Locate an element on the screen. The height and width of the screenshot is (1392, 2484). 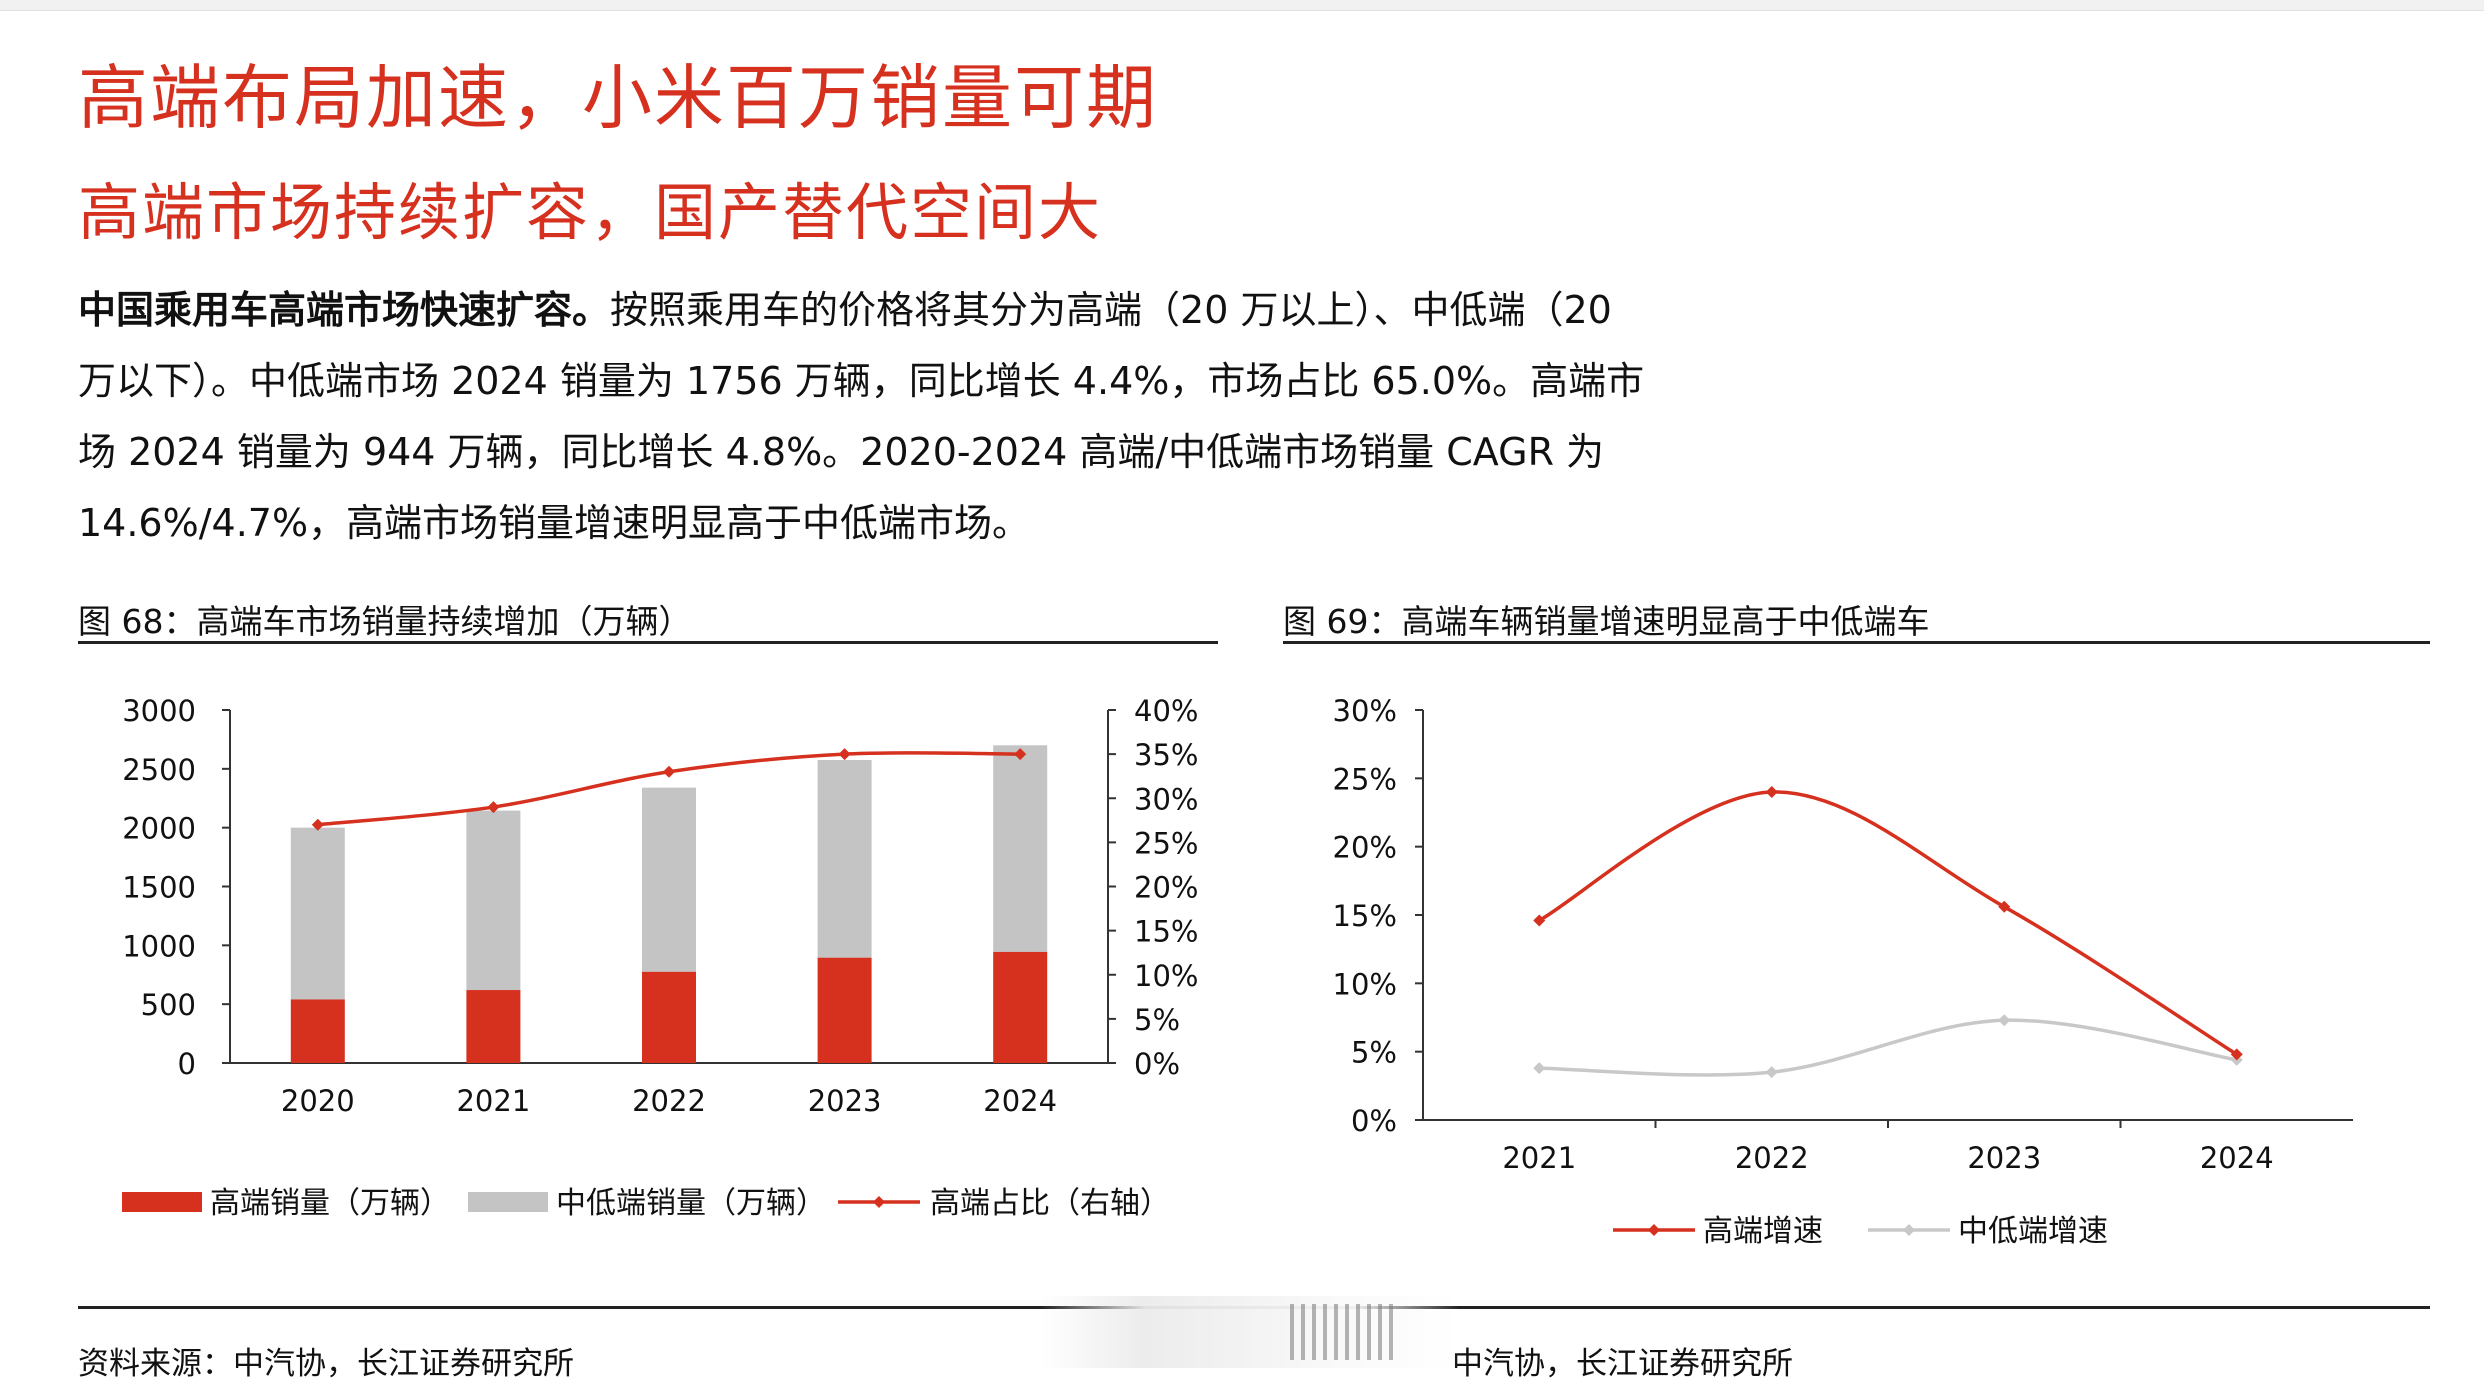
left-tick-label: 2000 is located at coordinates (159, 829).